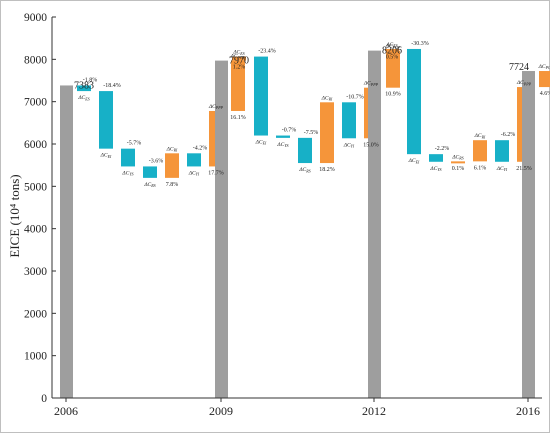  Describe the element at coordinates (508, 135) in the screenshot. I see `percent-label: -6.2%` at that location.